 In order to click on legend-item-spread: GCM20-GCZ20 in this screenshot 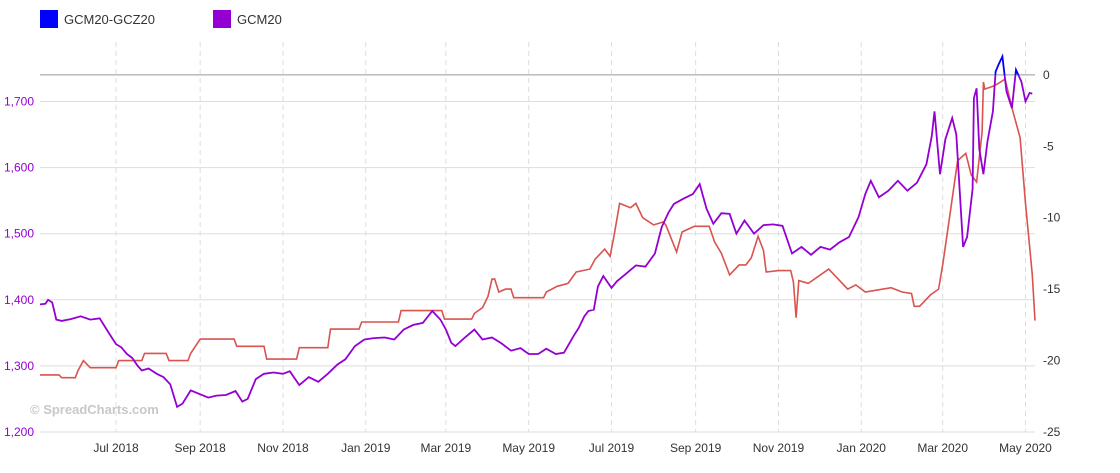, I will do `click(97, 19)`.